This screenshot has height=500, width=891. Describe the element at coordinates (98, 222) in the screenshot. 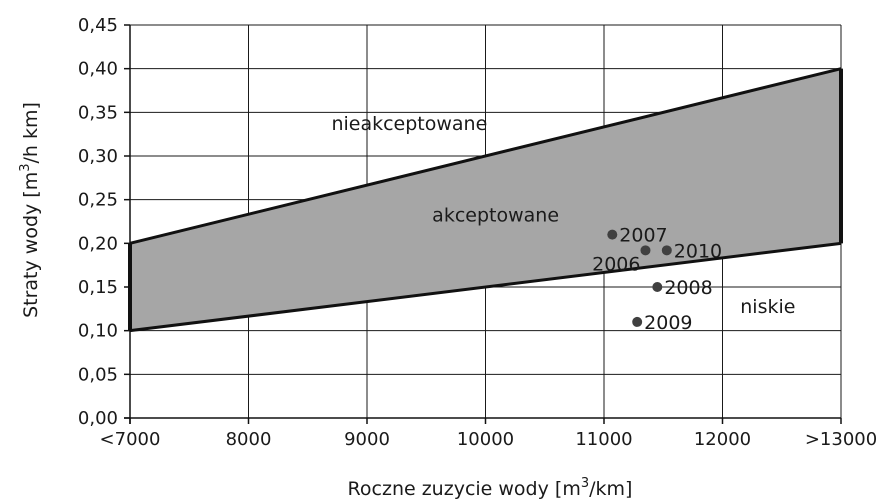

I see `y-tick-labels: 0,00 0,05 0,10 0,15 0,20 0,25 0,30 0,35 0,40 0,45` at that location.